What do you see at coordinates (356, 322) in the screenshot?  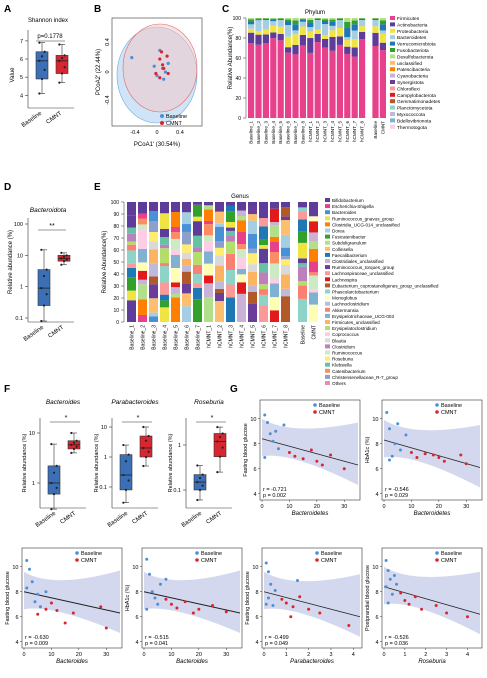 I see `panel-e-legend-label: Firmicutes_unclassified` at bounding box center [356, 322].